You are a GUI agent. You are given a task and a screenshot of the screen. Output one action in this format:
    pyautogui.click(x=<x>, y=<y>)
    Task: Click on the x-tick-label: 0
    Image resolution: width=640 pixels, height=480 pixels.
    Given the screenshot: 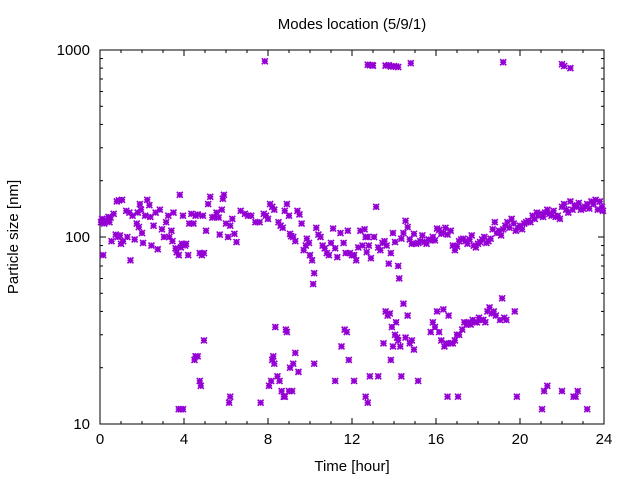 What is the action you would take?
    pyautogui.click(x=100, y=439)
    